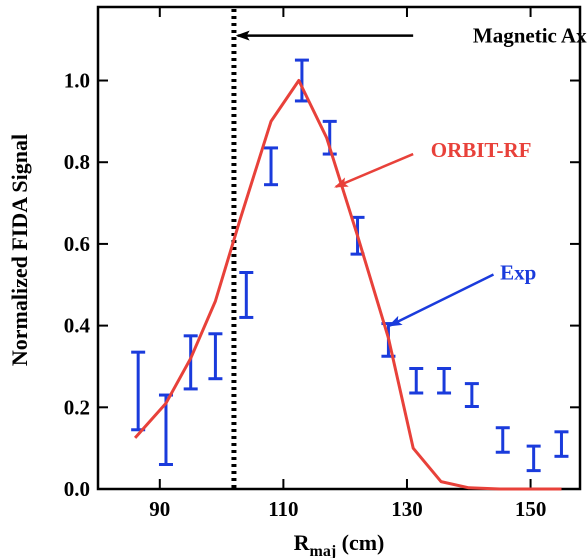 Image resolution: width=587 pixels, height=558 pixels. Describe the element at coordinates (77, 244) in the screenshot. I see `y-tick-label-3: 0.6` at that location.